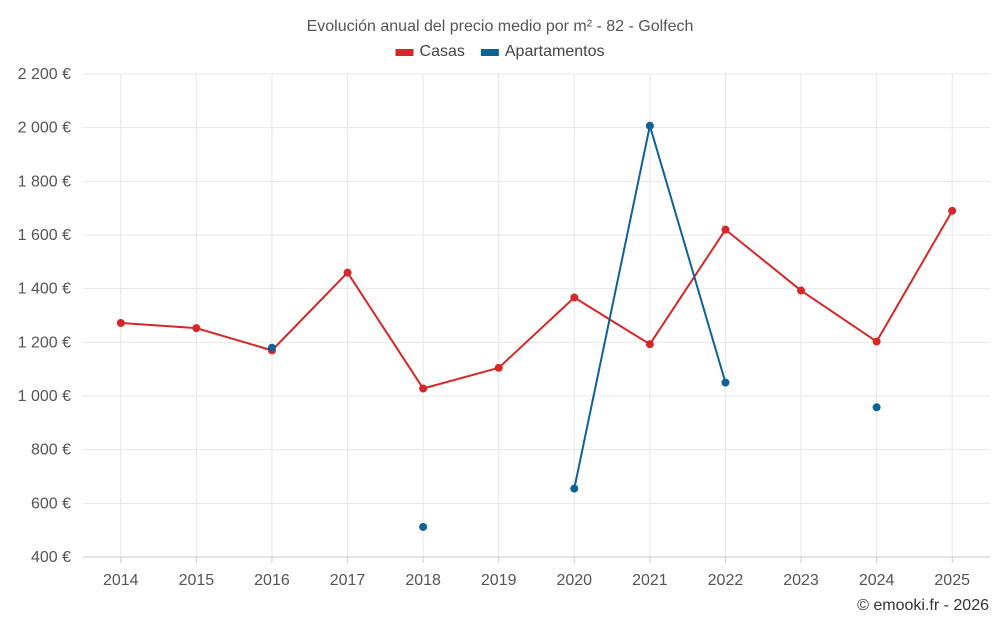 The width and height of the screenshot is (1000, 625). Describe the element at coordinates (923, 605) in the screenshot. I see `credit-text: © emooki.fr - 2026` at that location.